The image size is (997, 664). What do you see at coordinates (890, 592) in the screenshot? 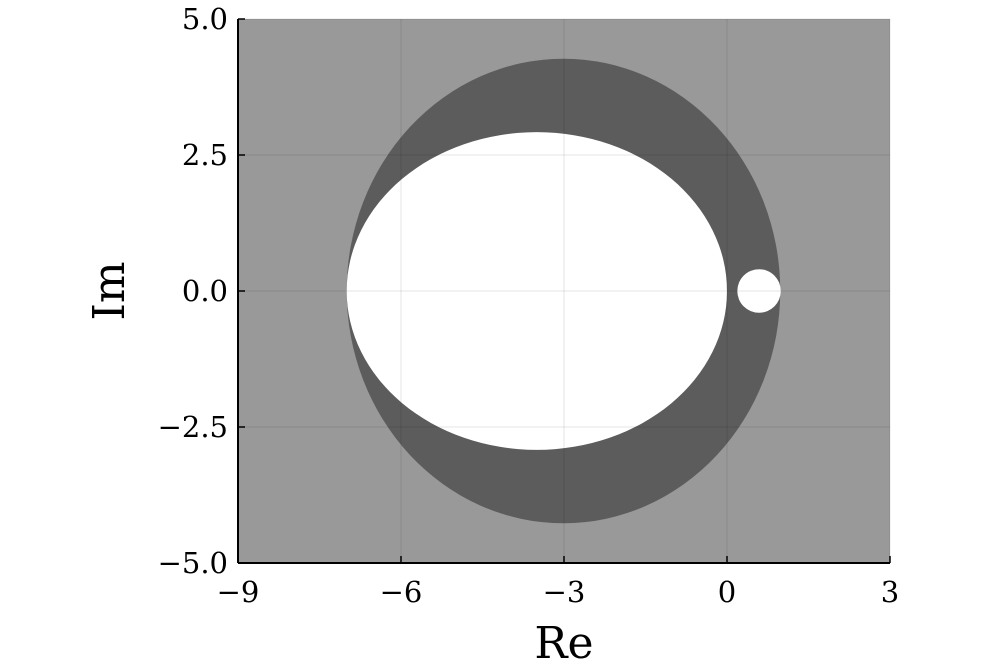
I see `x-tick-label: 3` at bounding box center [890, 592].